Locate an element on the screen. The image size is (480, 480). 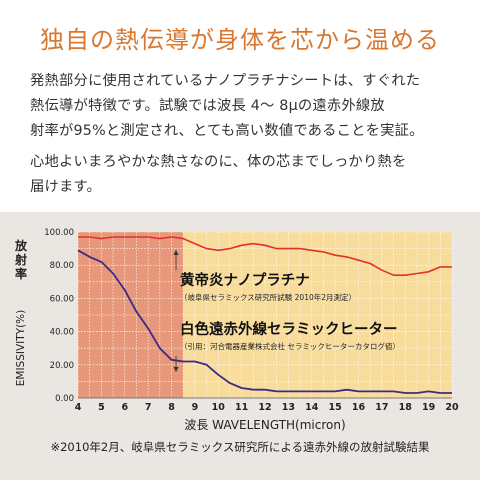
y-tick-label: 20.00 is located at coordinates (62, 366).